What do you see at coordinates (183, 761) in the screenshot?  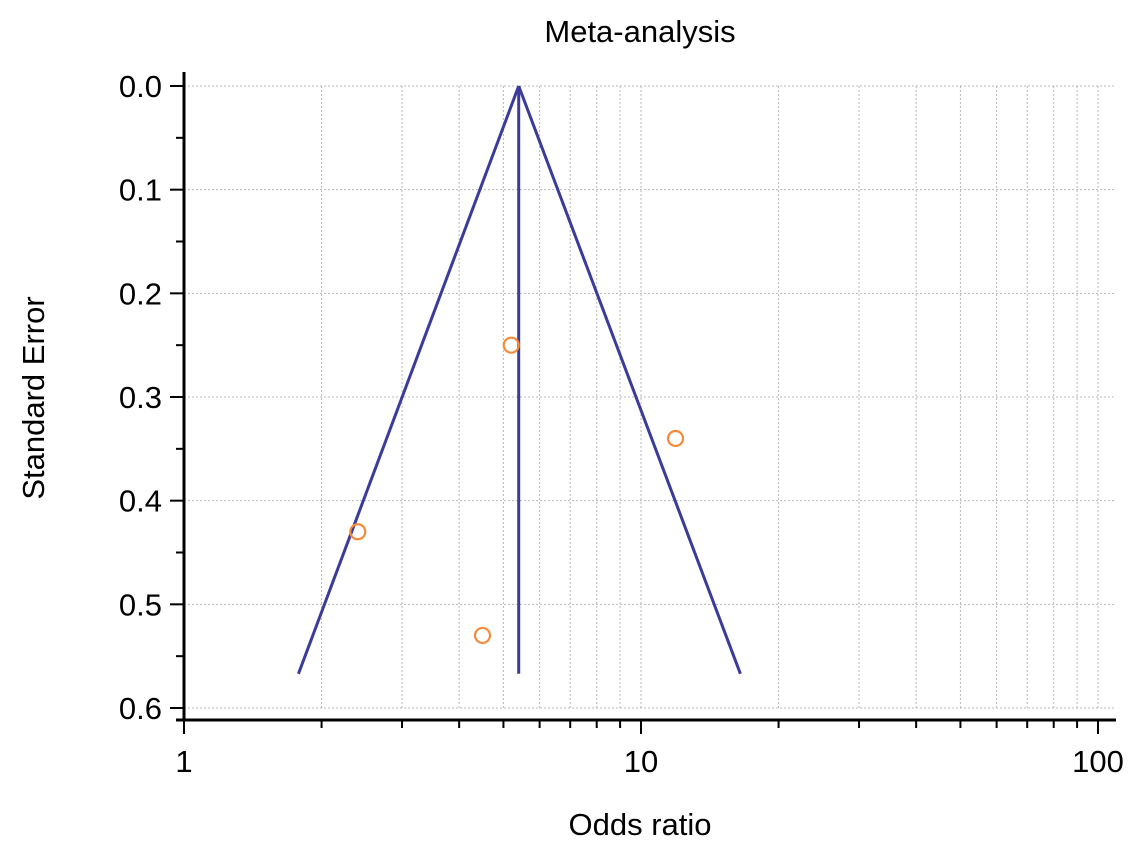 I see `x-tick-label: 1` at bounding box center [183, 761].